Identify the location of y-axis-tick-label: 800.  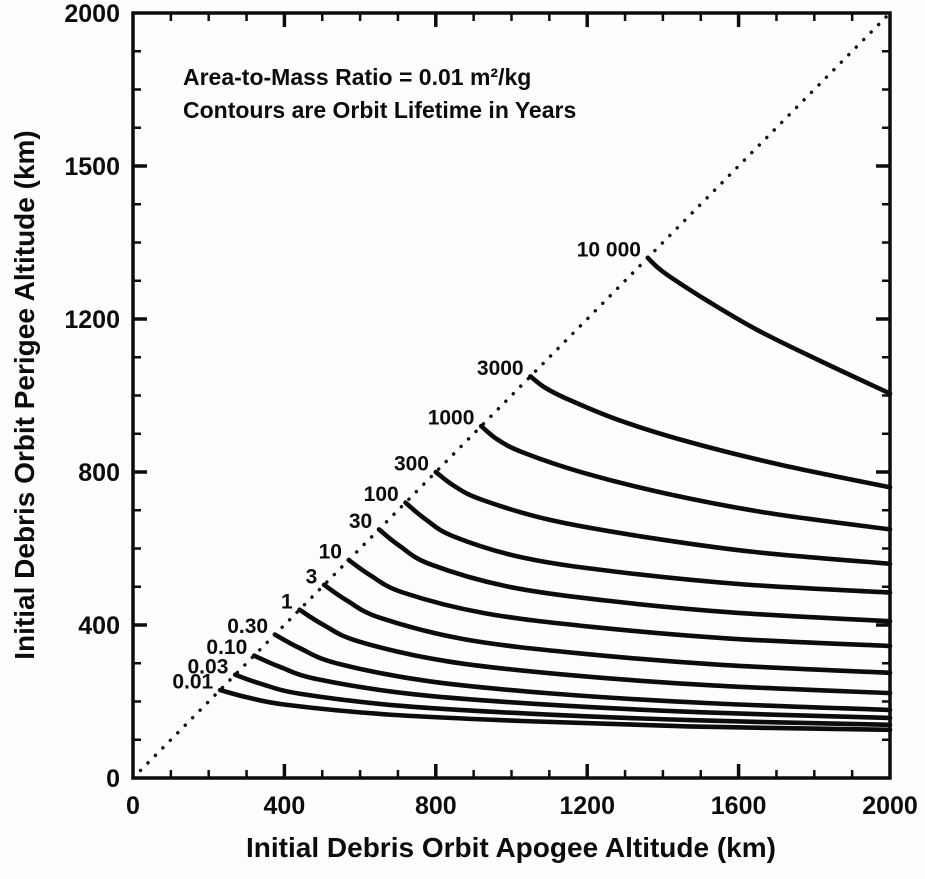
(99, 473).